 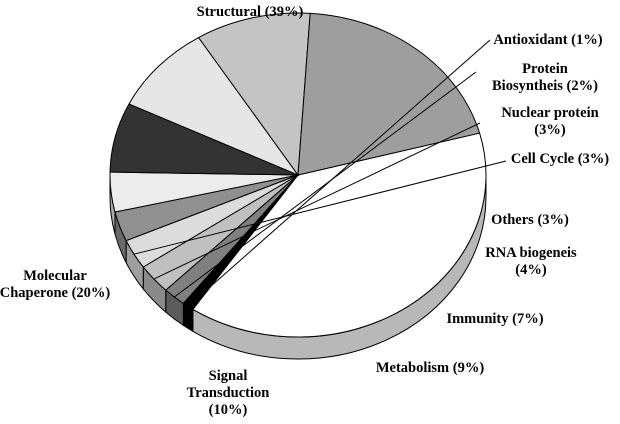 What do you see at coordinates (560, 159) in the screenshot?
I see `label-cell-cycle: Cell Cycle (3%)` at bounding box center [560, 159].